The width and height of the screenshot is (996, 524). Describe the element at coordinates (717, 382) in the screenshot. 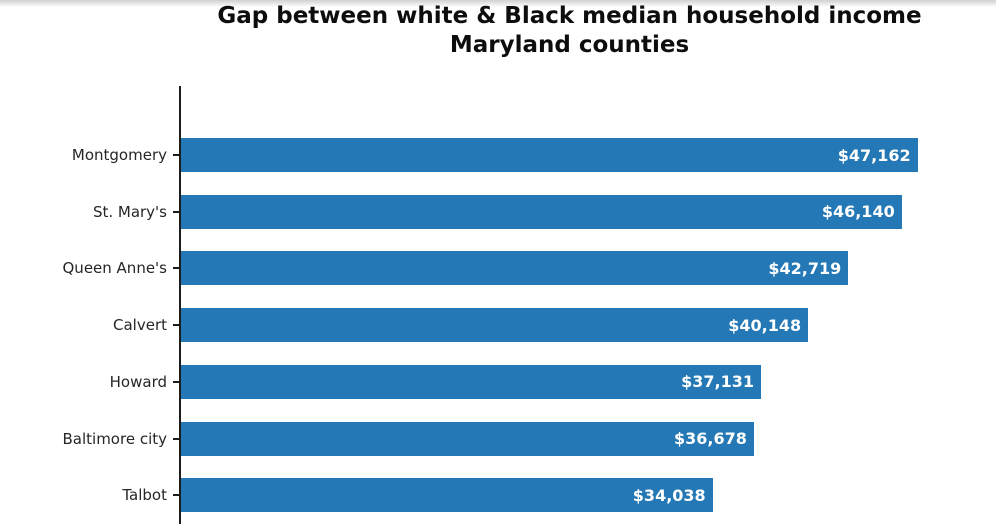

I see `value-label: $37,131` at that location.